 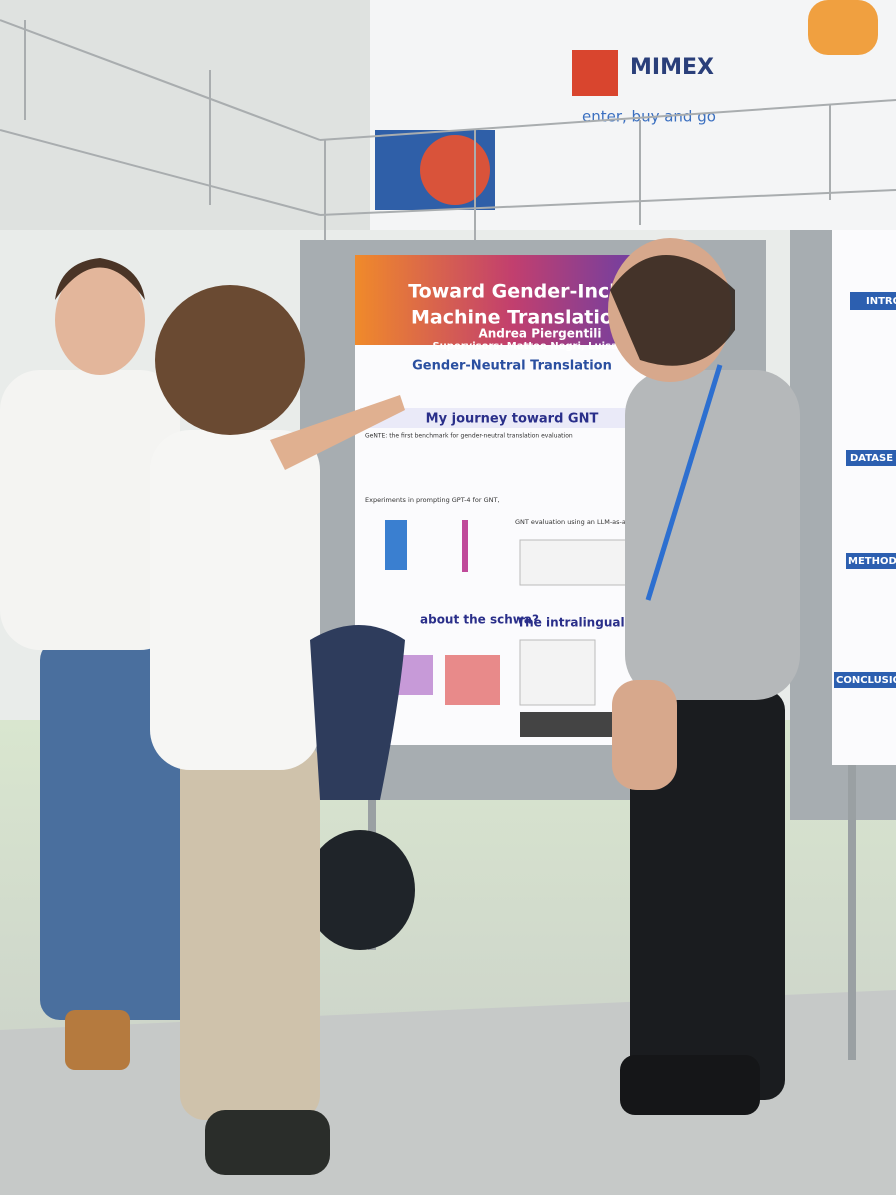 I want to click on backpack, so click(x=360, y=890).